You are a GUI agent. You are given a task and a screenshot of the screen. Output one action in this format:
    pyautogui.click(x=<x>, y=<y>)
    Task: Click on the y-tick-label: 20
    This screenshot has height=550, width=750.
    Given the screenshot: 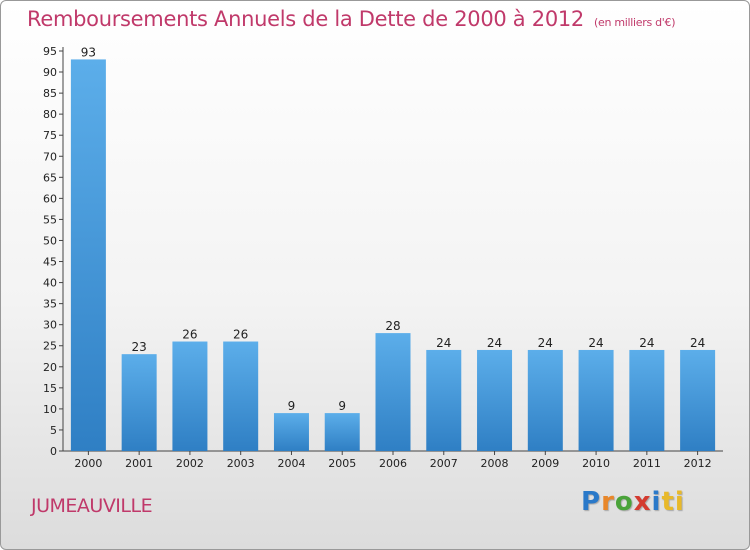 What is the action you would take?
    pyautogui.click(x=50, y=367)
    